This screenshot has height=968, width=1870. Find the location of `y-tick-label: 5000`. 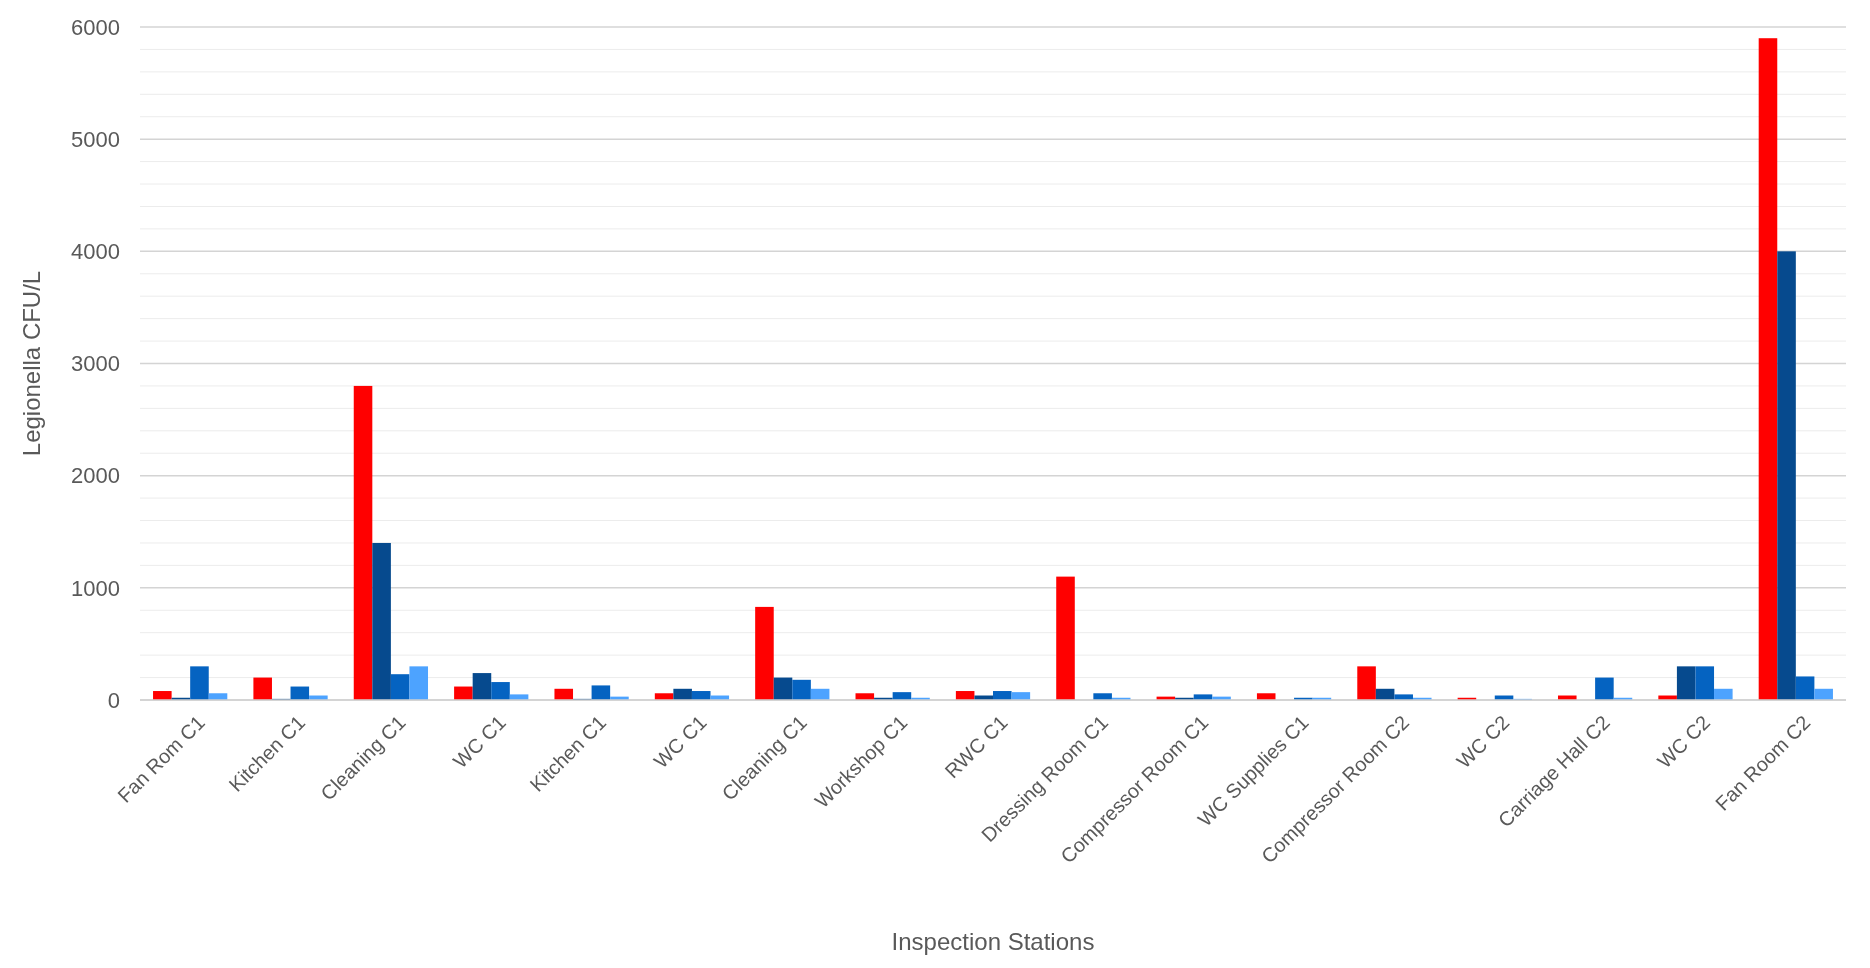

y-tick-label: 5000 is located at coordinates (95, 139).